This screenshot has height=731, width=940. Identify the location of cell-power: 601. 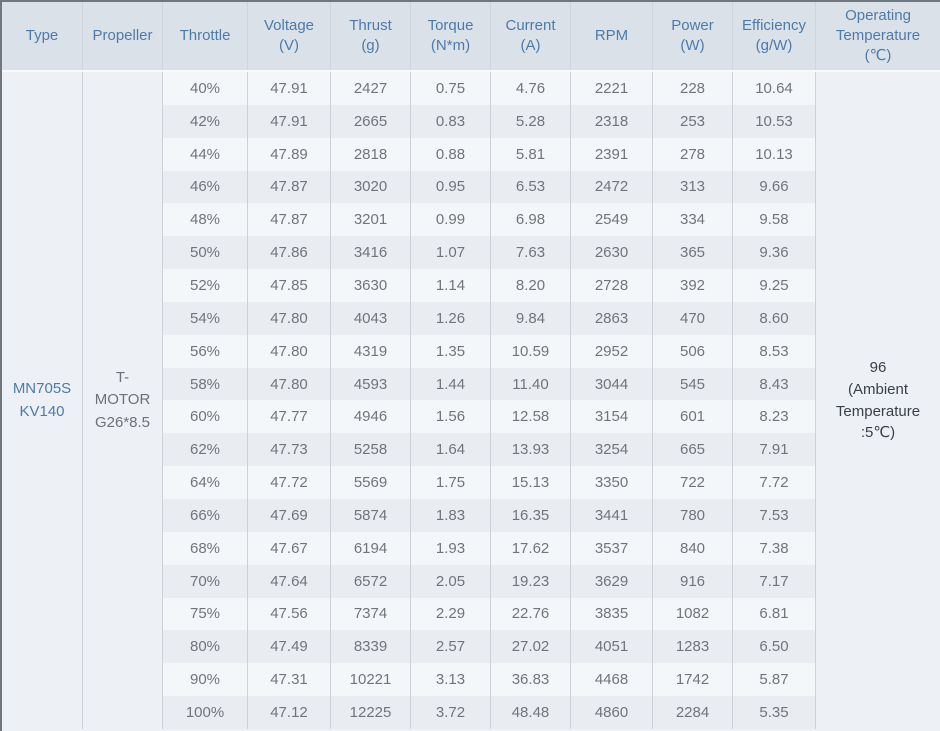
(693, 417).